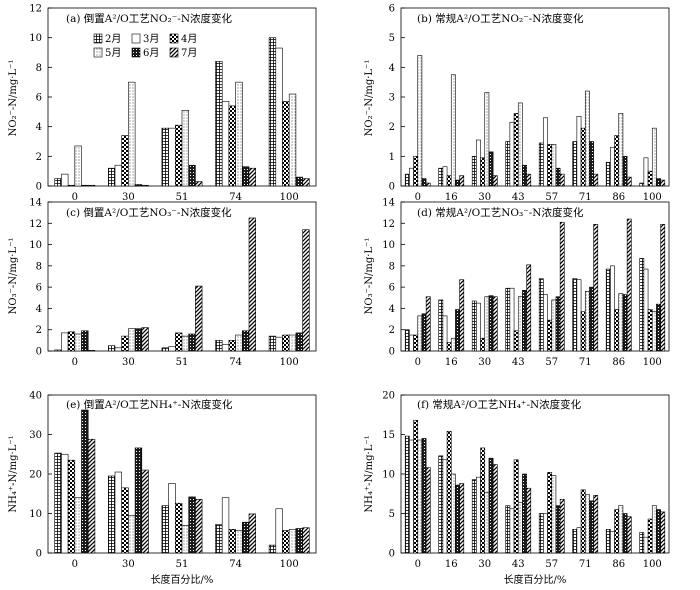 This screenshot has height=590, width=700. I want to click on panel-c-title: (c) 倒置A²/O工艺NO₃⁻-N浓度变化, so click(149, 212).